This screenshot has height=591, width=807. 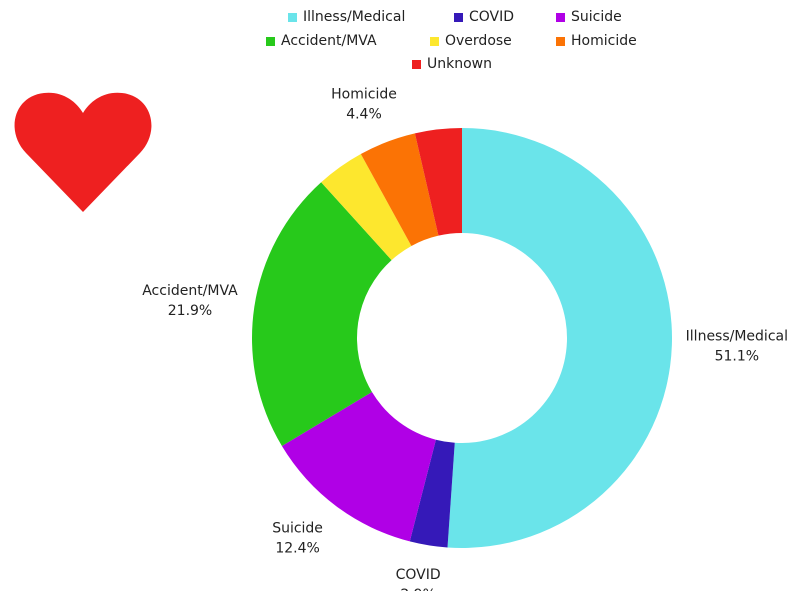 I want to click on legend-label: Illness/Medical, so click(x=354, y=17).